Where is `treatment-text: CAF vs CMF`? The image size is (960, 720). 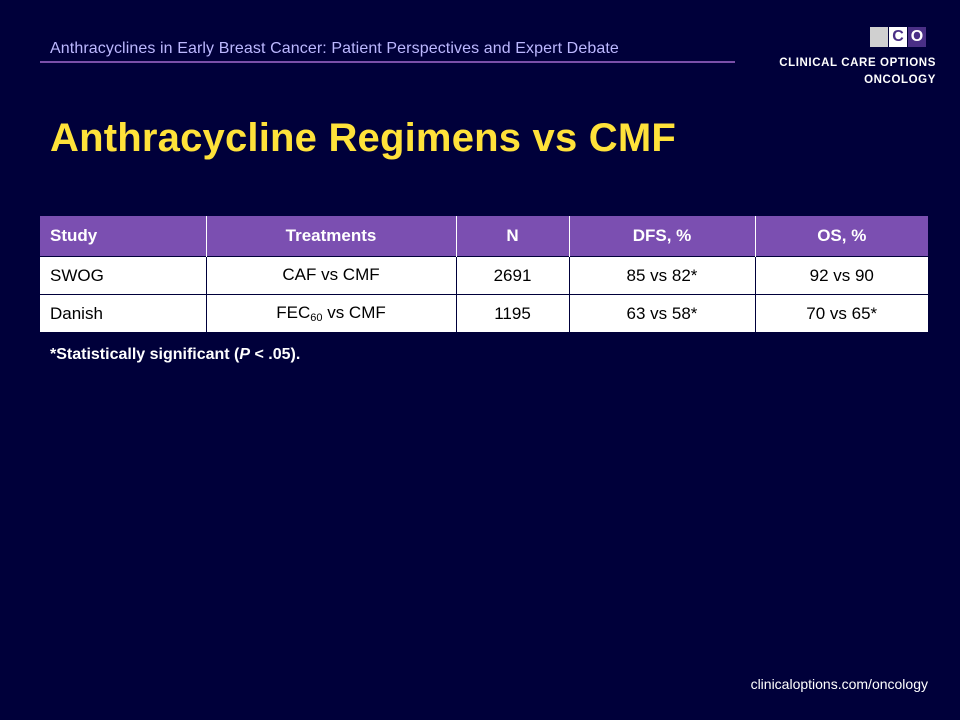 treatment-text: CAF vs CMF is located at coordinates (331, 274).